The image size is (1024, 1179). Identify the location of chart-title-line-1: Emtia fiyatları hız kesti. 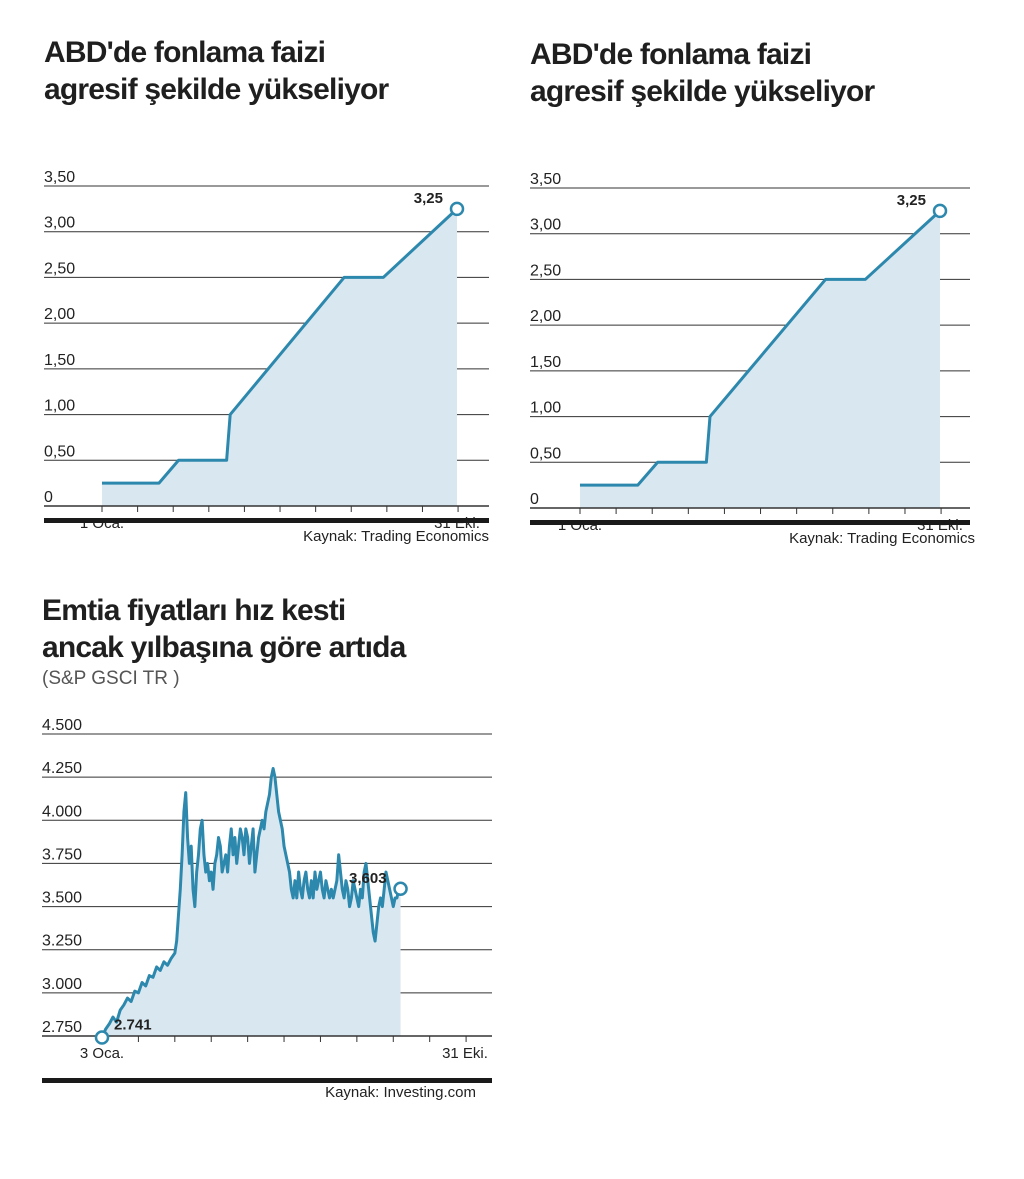
(194, 610).